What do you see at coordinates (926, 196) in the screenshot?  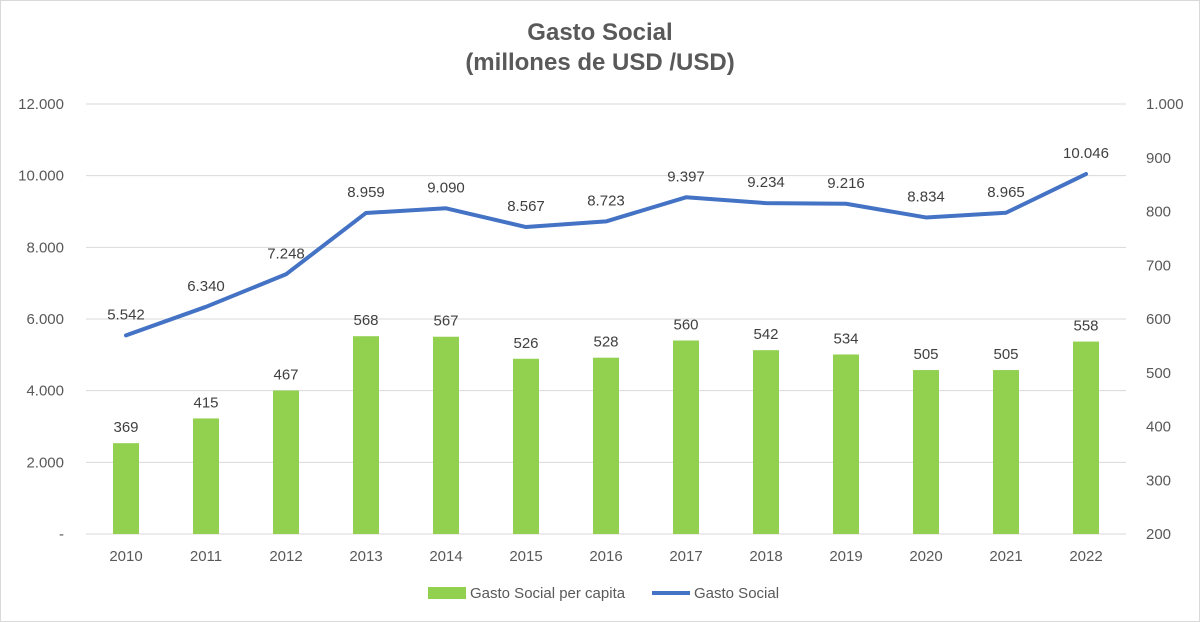 I see `line-data-label: 8.834` at bounding box center [926, 196].